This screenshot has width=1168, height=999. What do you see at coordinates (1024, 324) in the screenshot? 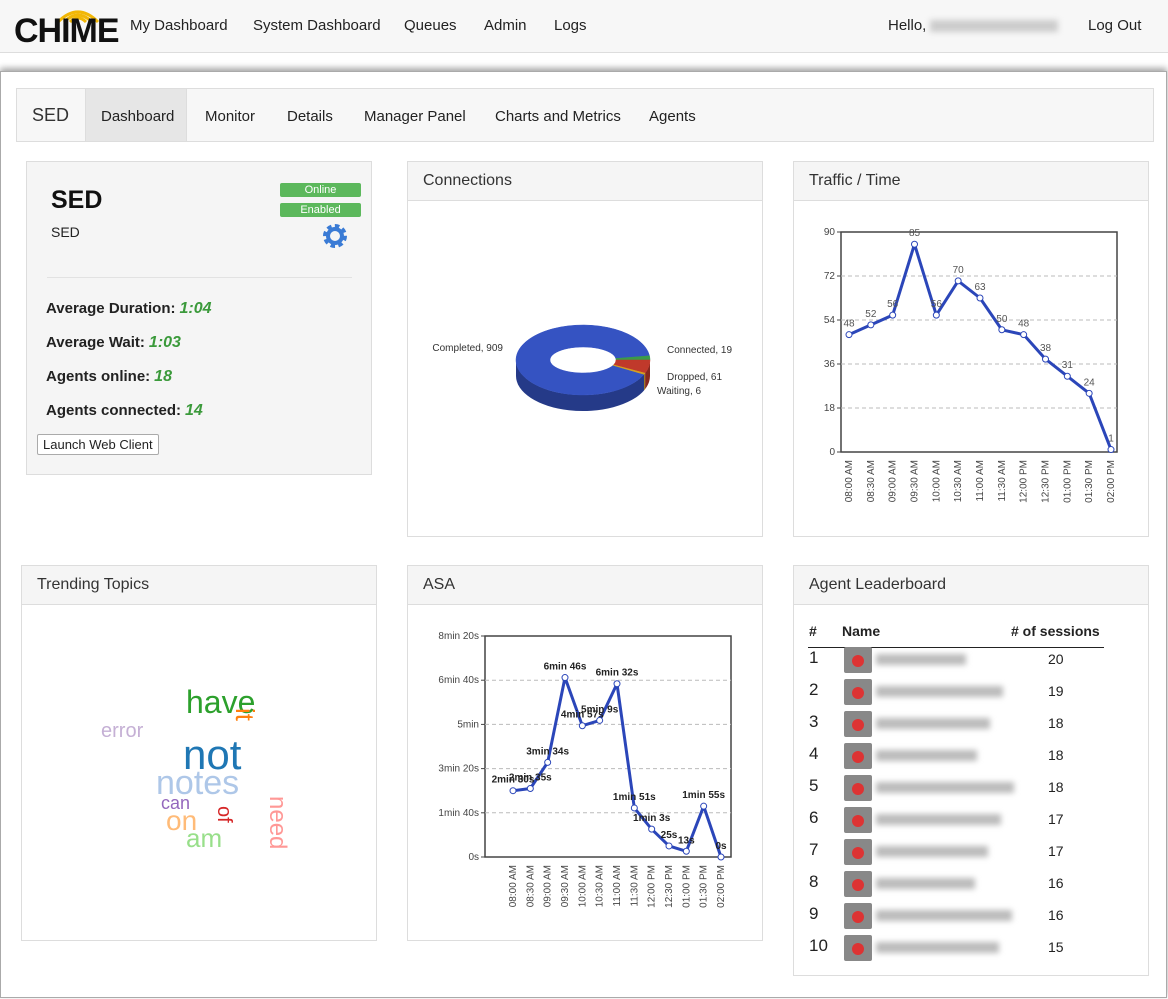
I see `data-label: 48` at bounding box center [1024, 324].